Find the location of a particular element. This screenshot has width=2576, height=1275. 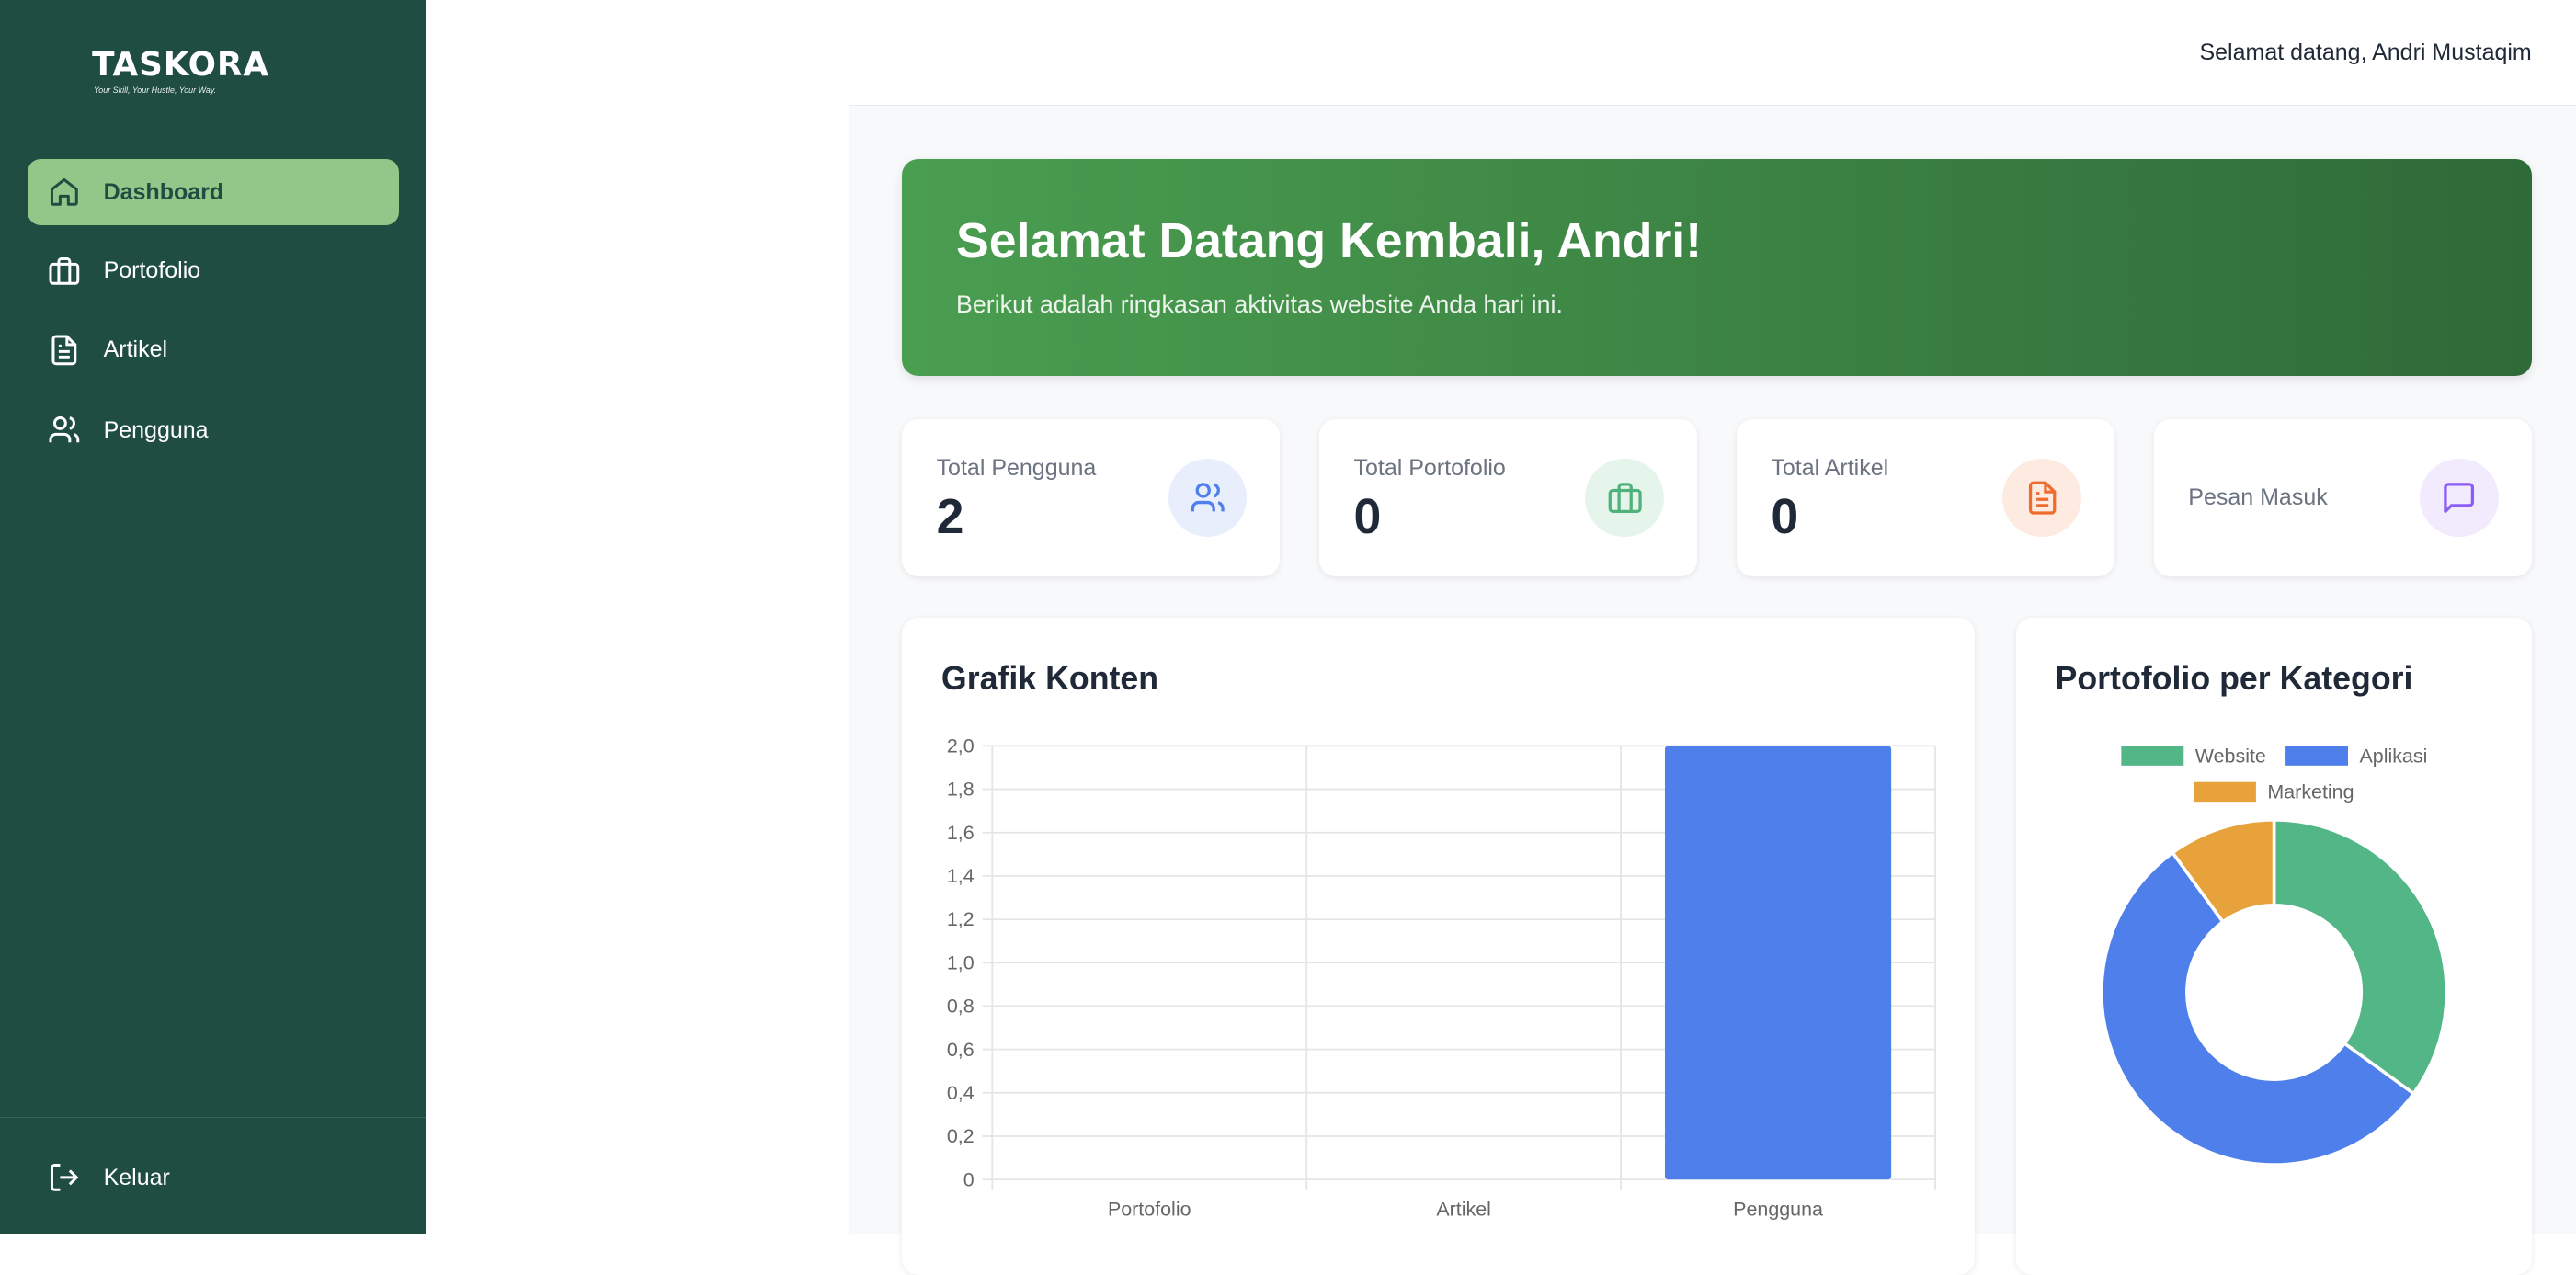

sidebar-item-pengguna: Pengguna is located at coordinates (213, 429).